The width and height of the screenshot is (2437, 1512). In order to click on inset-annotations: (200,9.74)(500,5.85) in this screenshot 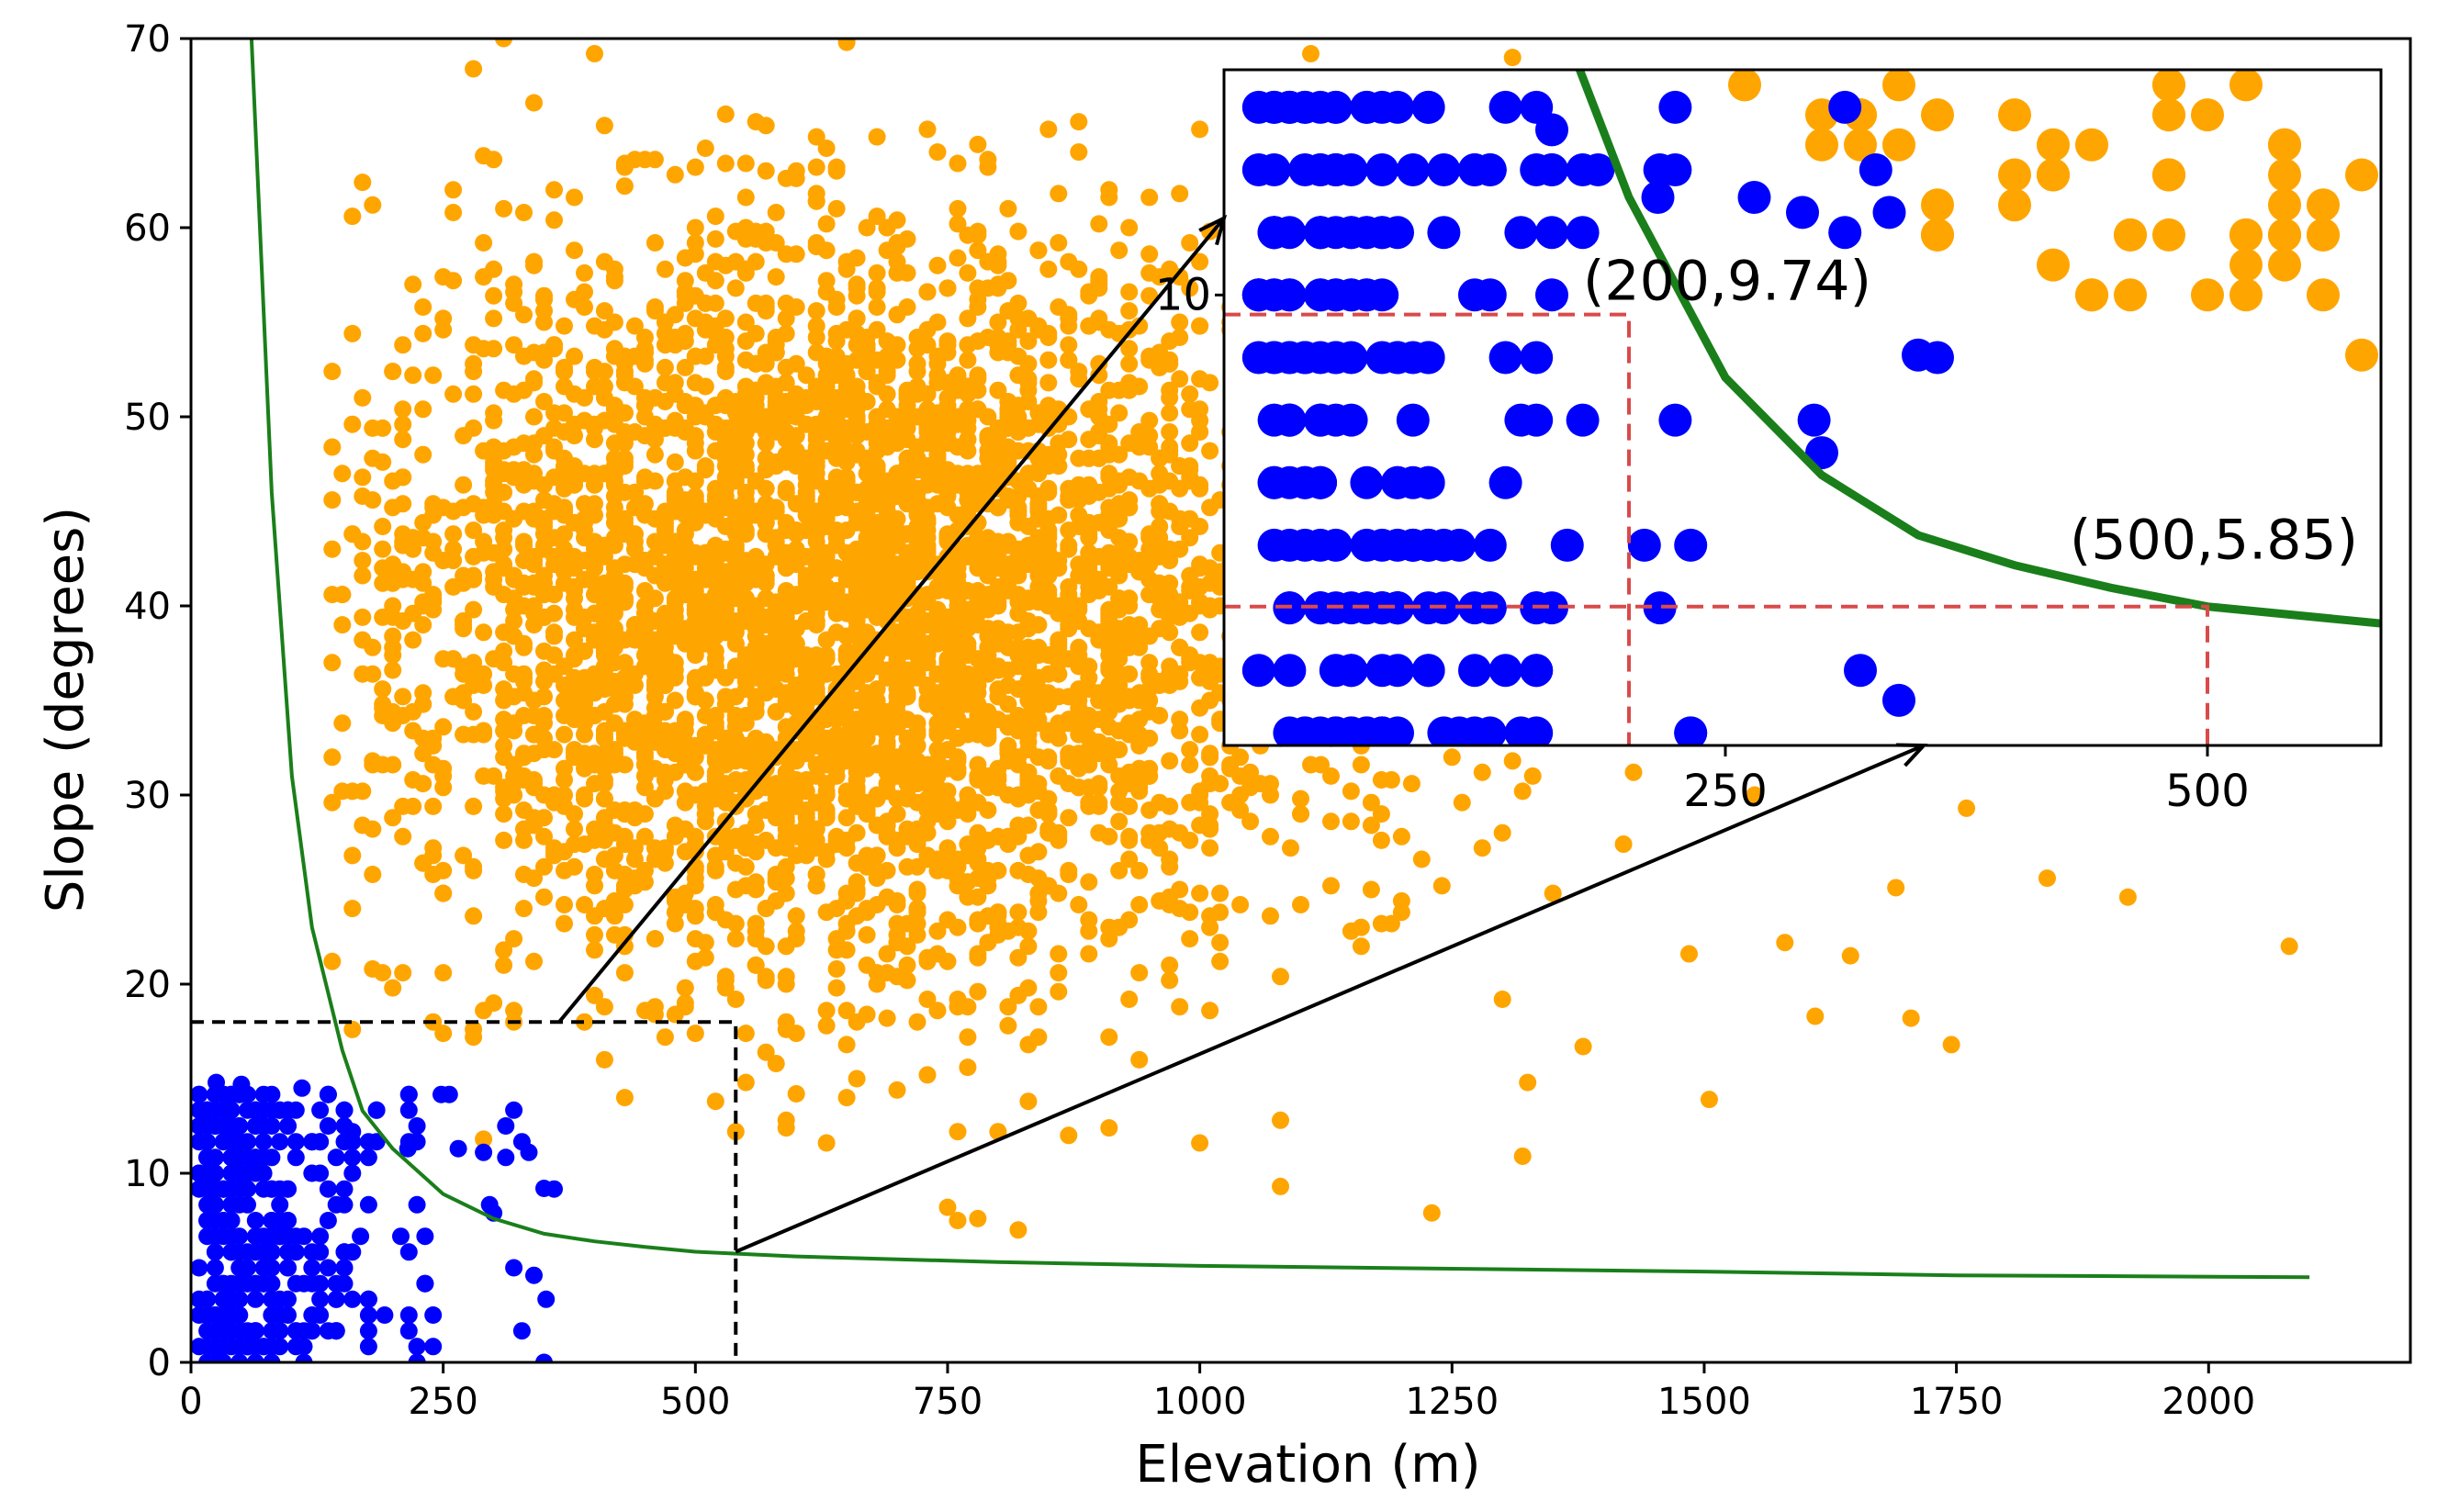, I will do `click(1970, 411)`.